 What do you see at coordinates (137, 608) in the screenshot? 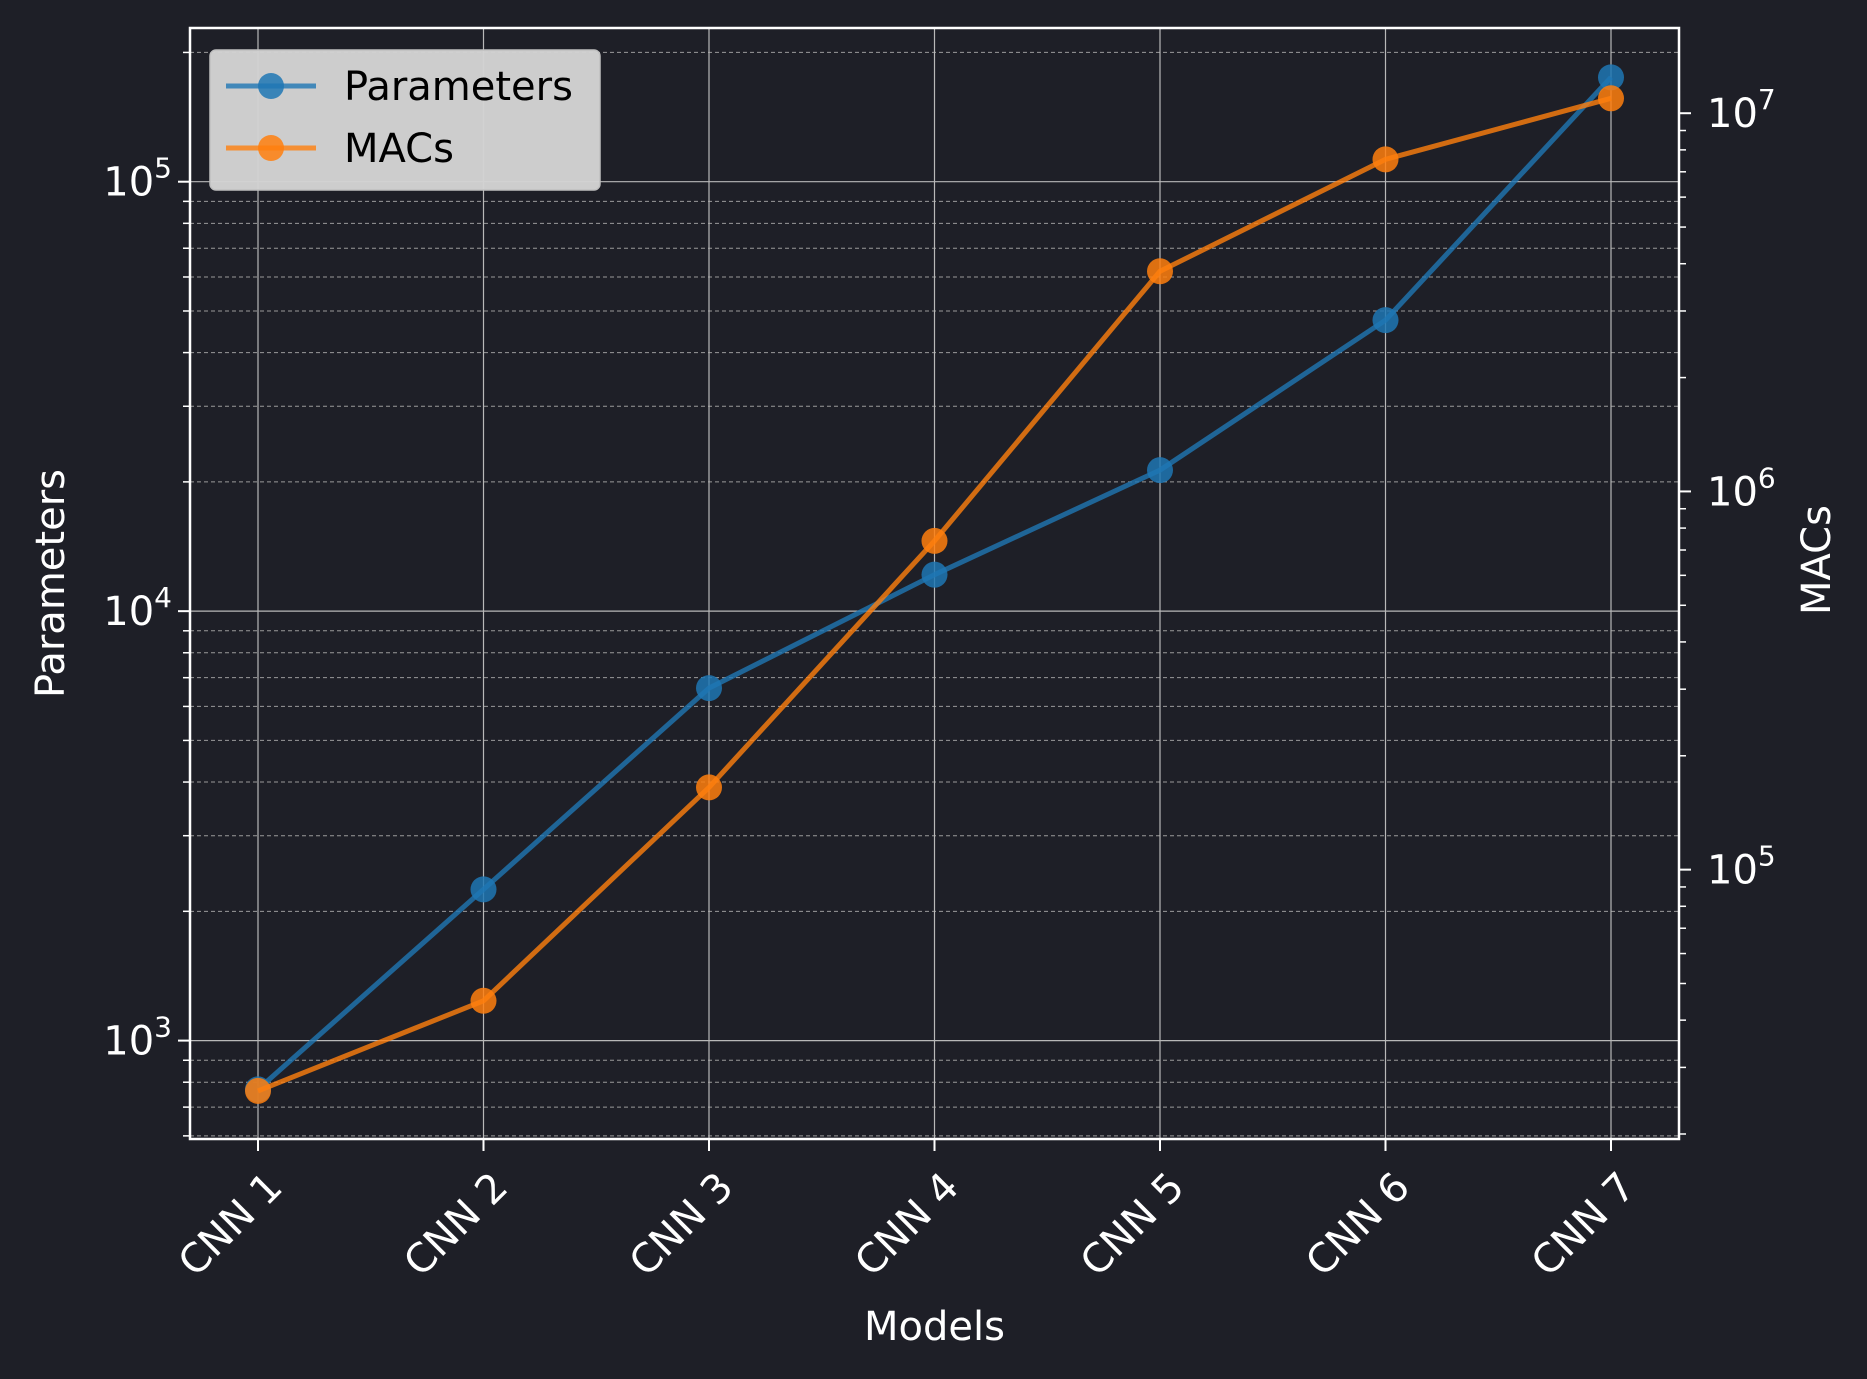
I see `y-tick-label: 10⁴` at bounding box center [137, 608].